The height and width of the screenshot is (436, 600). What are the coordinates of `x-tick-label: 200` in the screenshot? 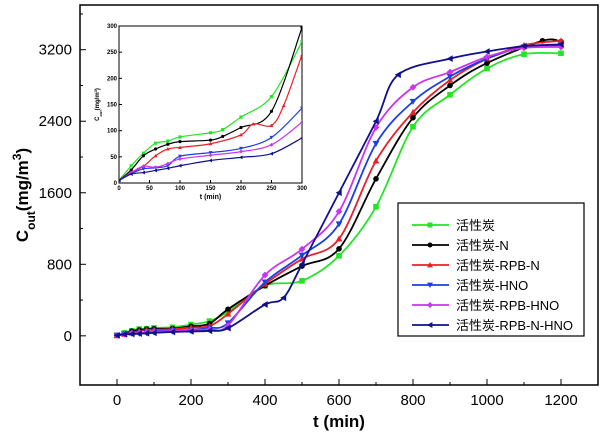 It's located at (190, 400).